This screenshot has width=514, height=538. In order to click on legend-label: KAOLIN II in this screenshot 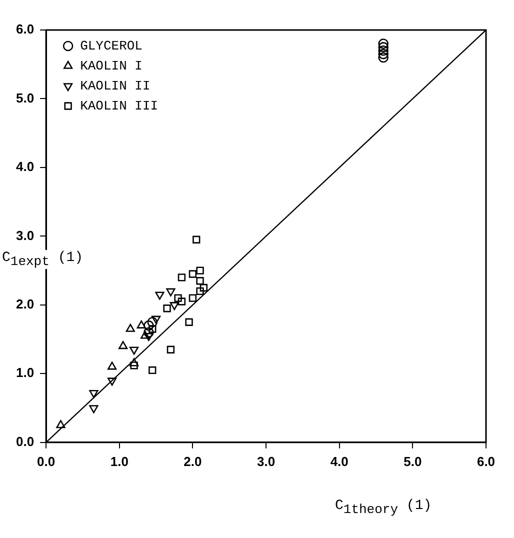, I will do `click(115, 86)`.